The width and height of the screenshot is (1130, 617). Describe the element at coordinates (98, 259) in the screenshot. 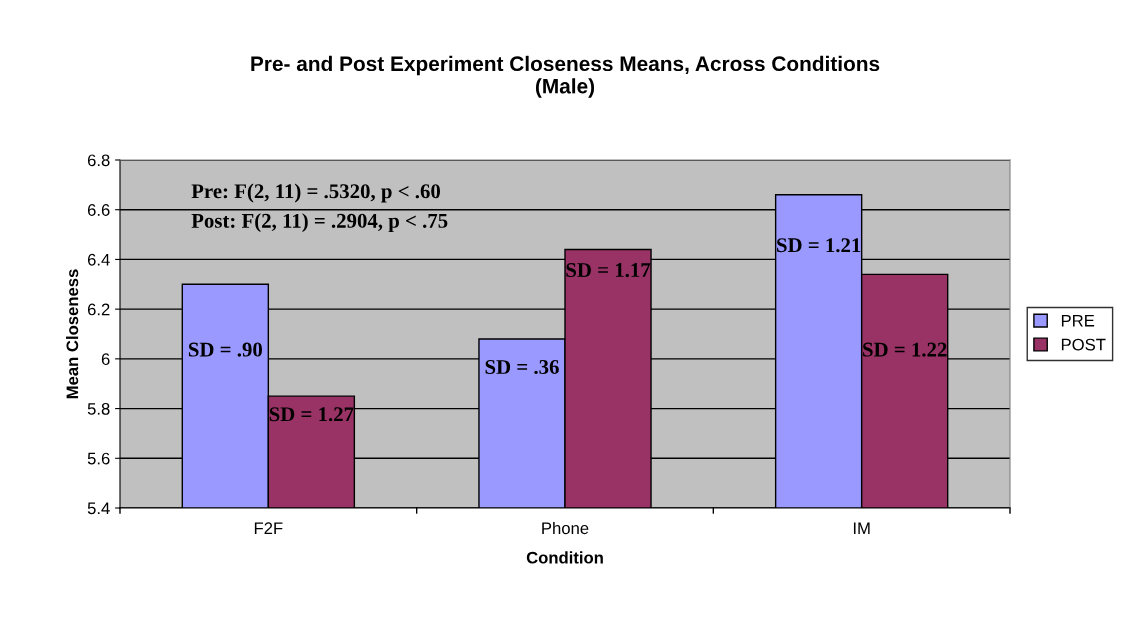

I see `y-tick-label: 6.4` at that location.